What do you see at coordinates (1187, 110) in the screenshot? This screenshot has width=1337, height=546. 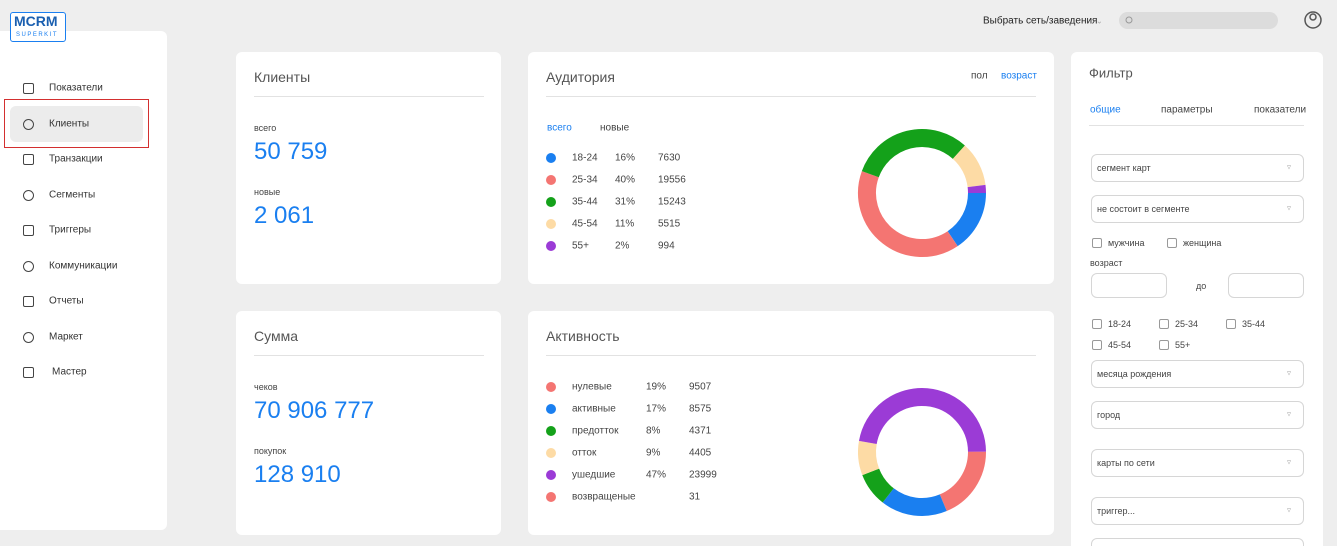 I see `filter-tab: параметры` at bounding box center [1187, 110].